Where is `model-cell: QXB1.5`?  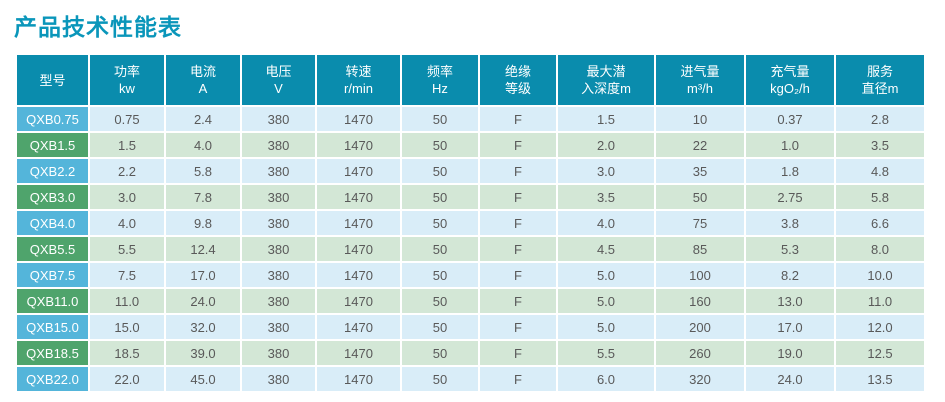
model-cell: QXB1.5 is located at coordinates (52, 145).